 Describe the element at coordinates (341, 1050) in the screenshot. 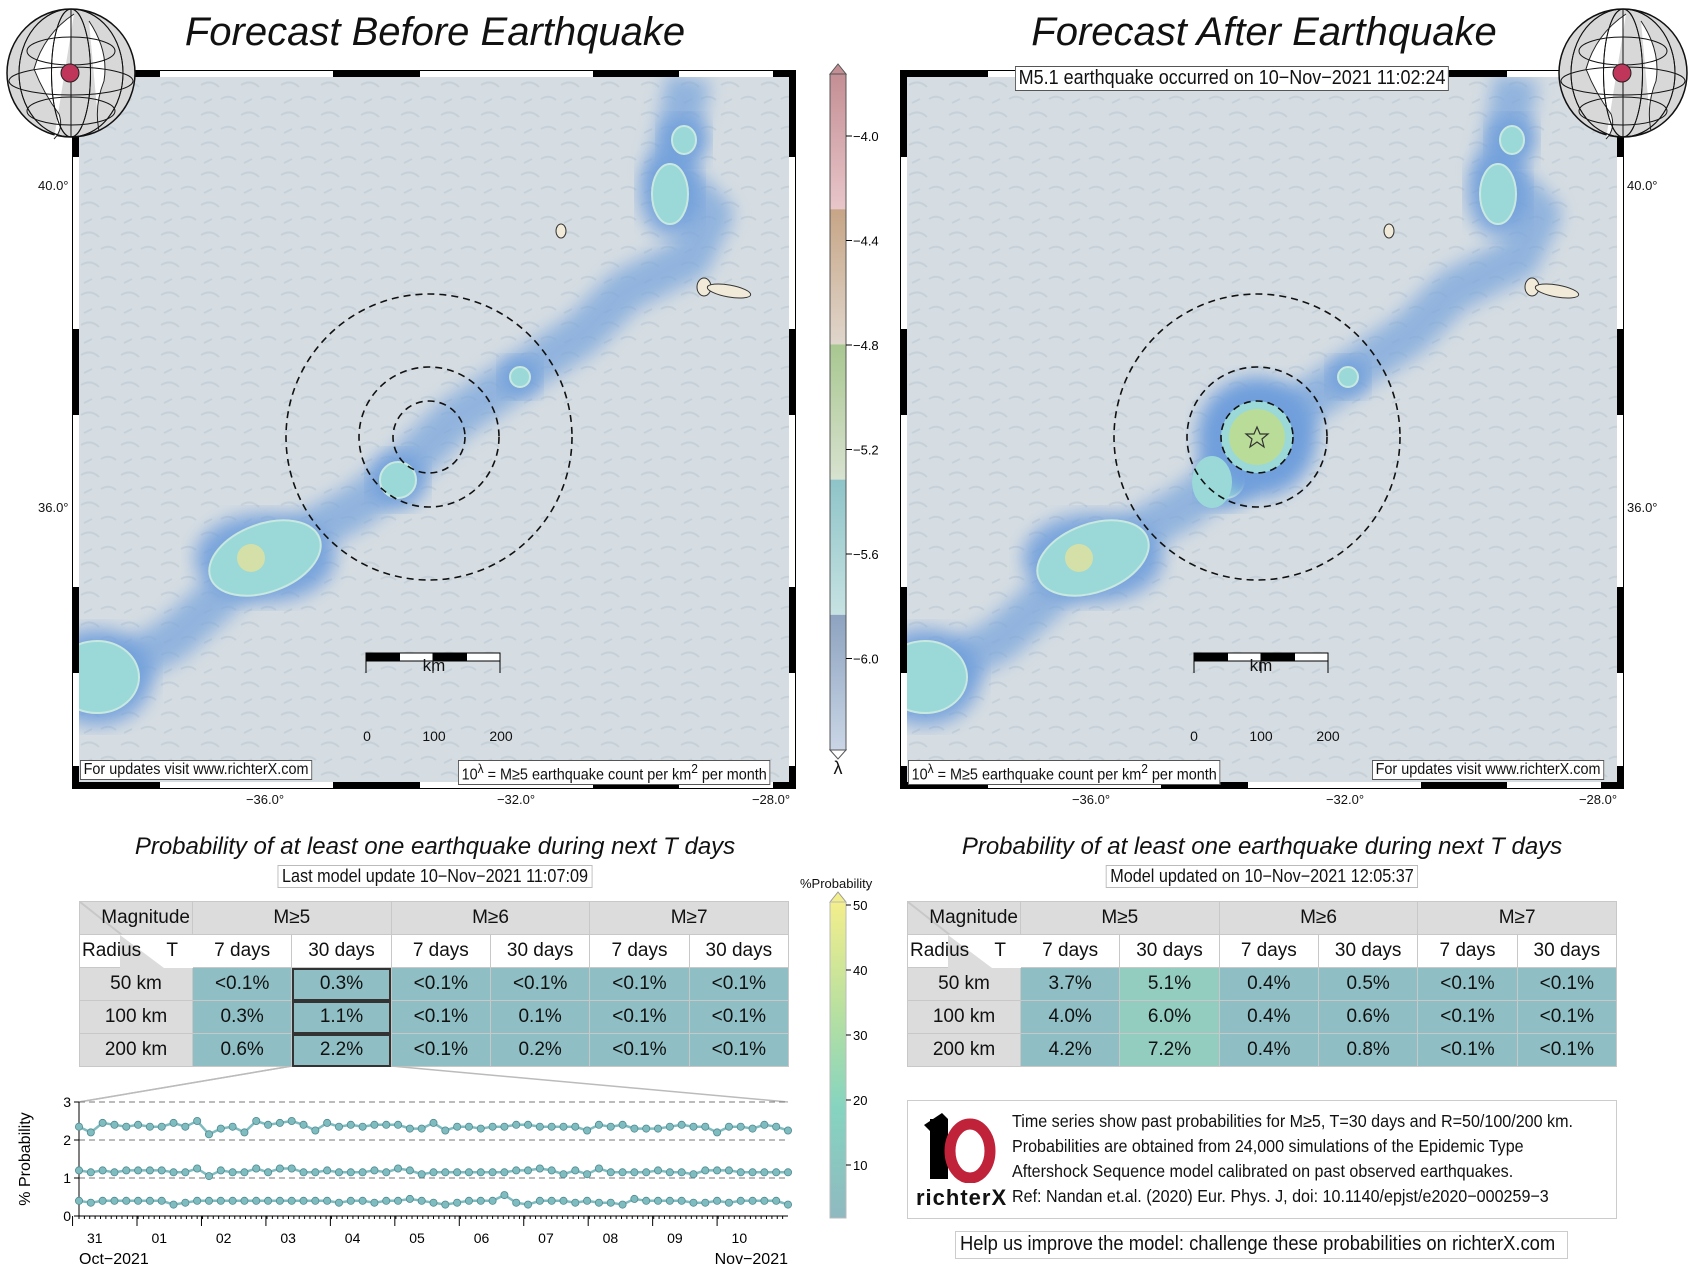

I see `probability-cell: 2.2%` at that location.